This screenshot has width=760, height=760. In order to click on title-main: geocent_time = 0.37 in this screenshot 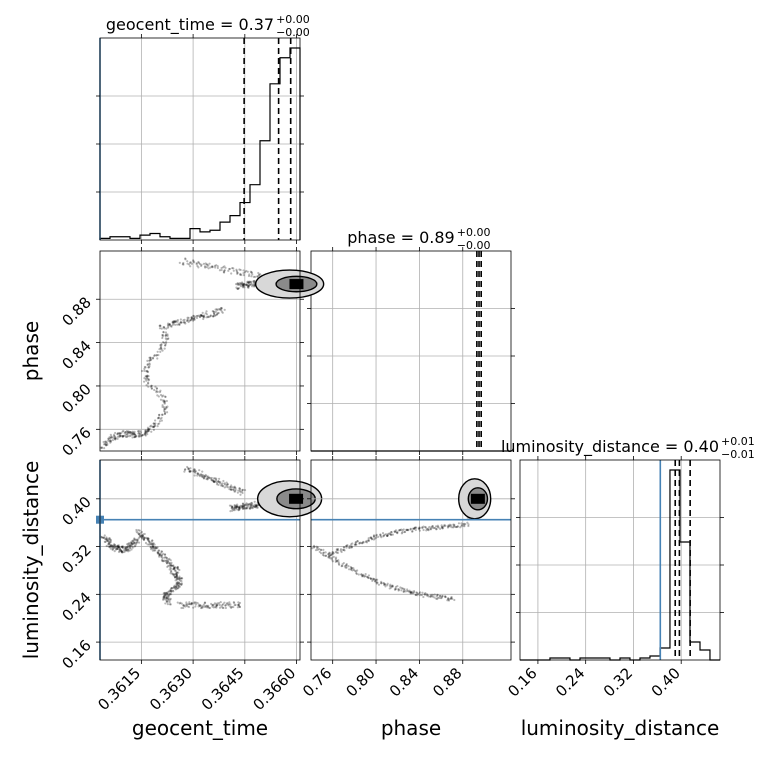, I will do `click(190, 25)`.